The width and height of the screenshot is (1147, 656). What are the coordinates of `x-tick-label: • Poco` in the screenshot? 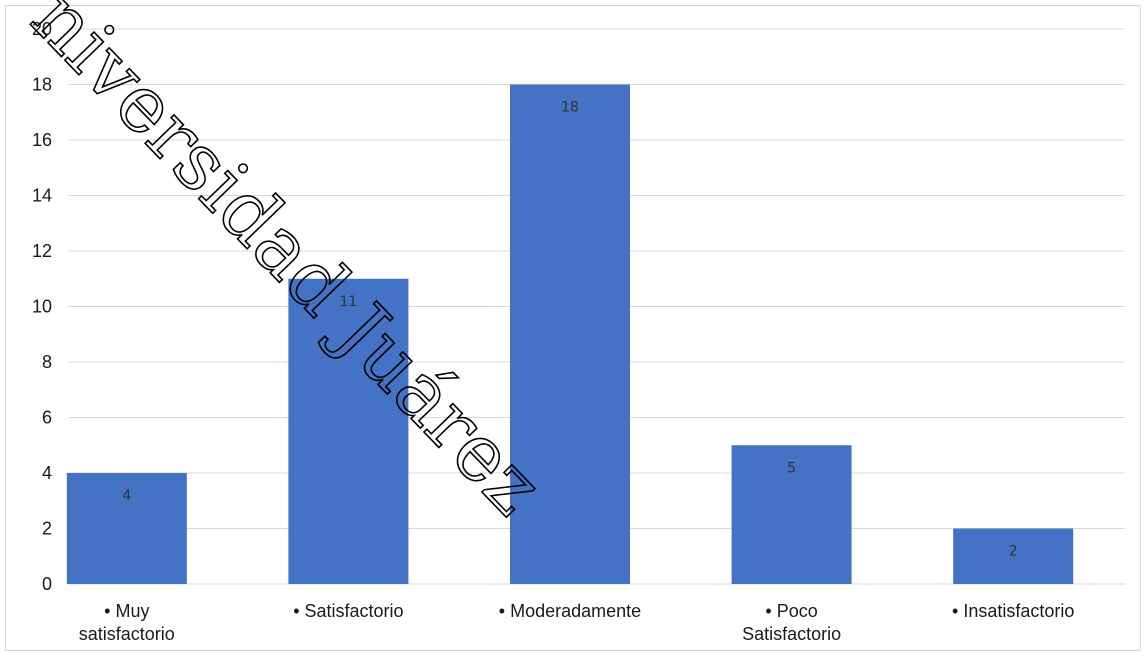 It's located at (791, 611).